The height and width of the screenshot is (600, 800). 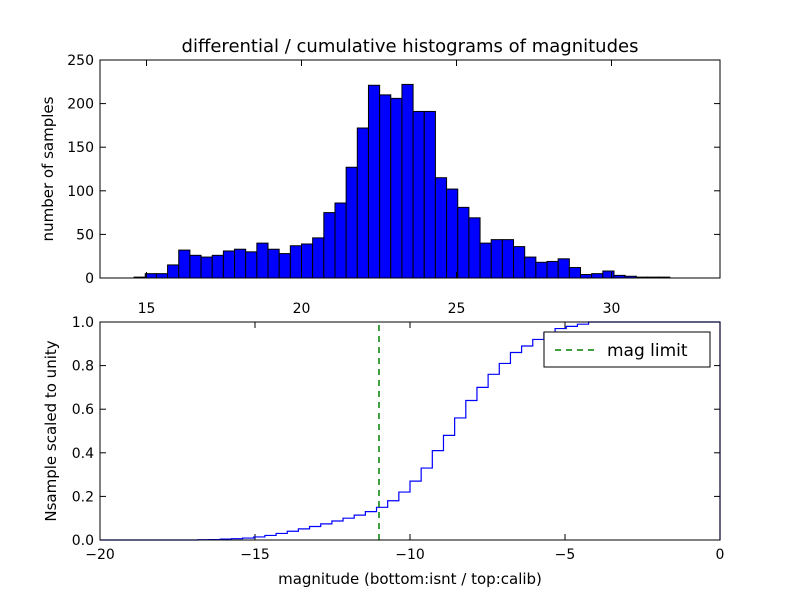 What do you see at coordinates (410, 555) in the screenshot?
I see `bottom-x-tick-label: −10` at bounding box center [410, 555].